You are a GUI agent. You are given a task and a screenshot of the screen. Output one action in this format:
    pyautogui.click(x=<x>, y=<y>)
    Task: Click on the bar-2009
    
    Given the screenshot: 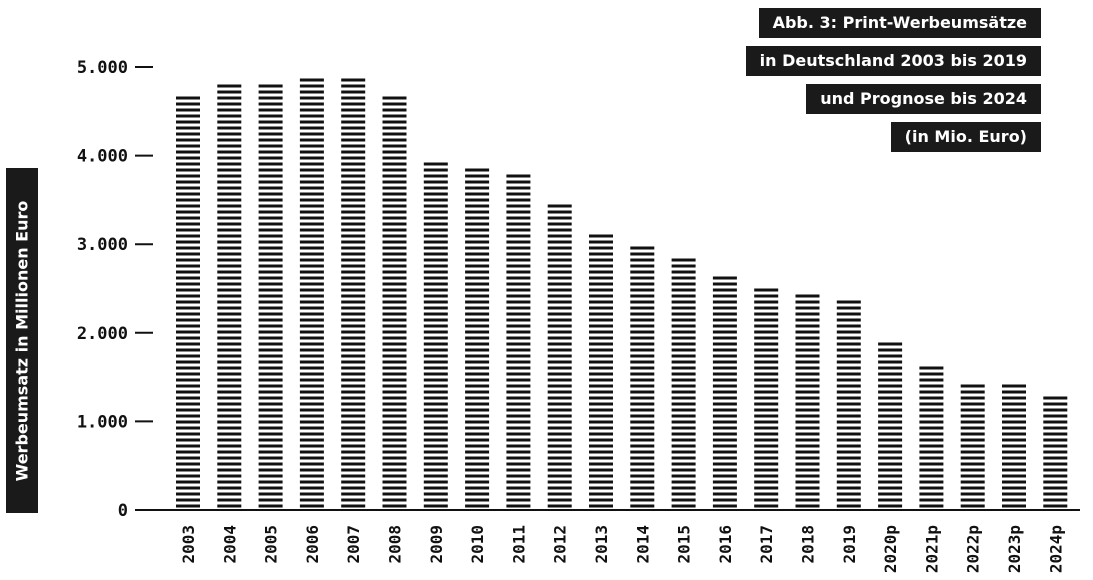 What is the action you would take?
    pyautogui.click(x=435, y=335)
    